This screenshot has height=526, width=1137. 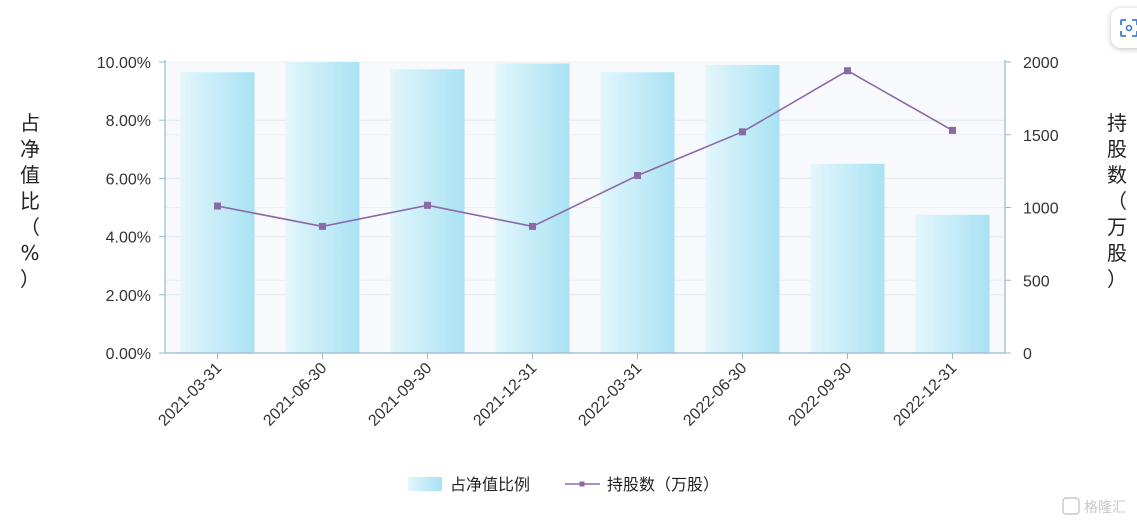 I want to click on legend-line-label: 持股数（万股）, so click(x=663, y=484).